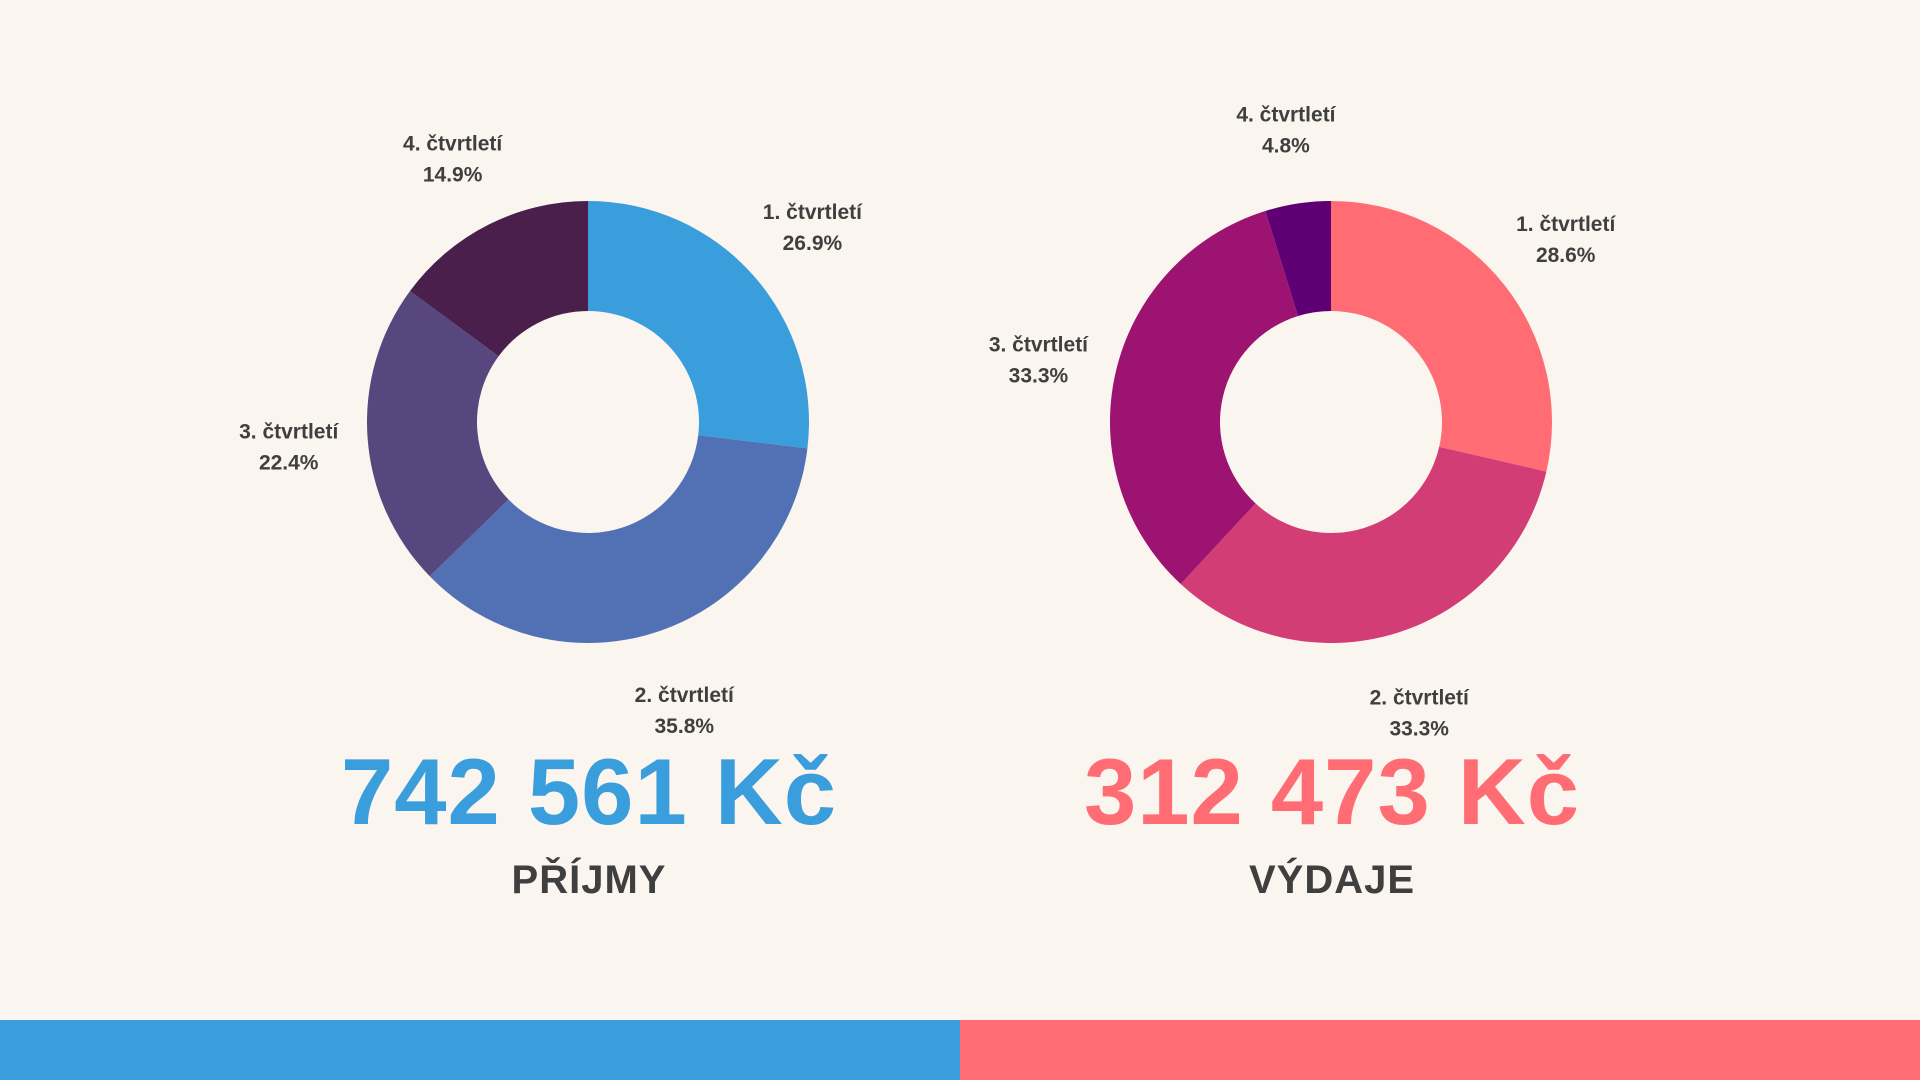  I want to click on expense-label-q1: 1. čtvrtletí 28.6%, so click(1566, 240).